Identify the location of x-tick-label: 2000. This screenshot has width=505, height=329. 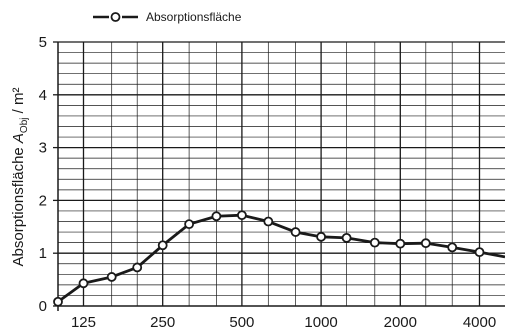
(400, 321).